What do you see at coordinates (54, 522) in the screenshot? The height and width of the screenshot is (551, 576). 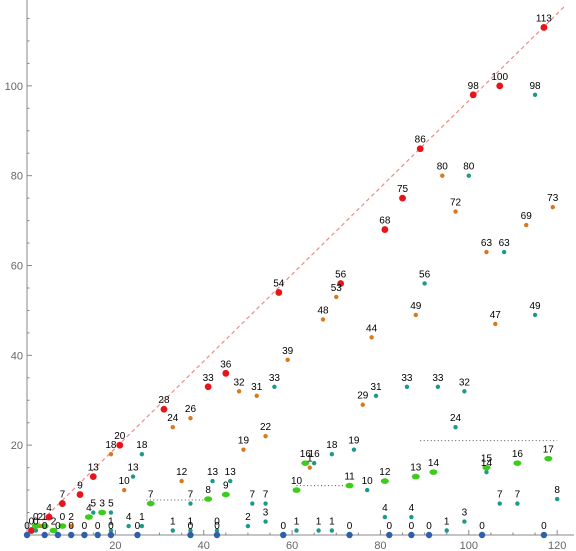 I see `data-label: 2` at bounding box center [54, 522].